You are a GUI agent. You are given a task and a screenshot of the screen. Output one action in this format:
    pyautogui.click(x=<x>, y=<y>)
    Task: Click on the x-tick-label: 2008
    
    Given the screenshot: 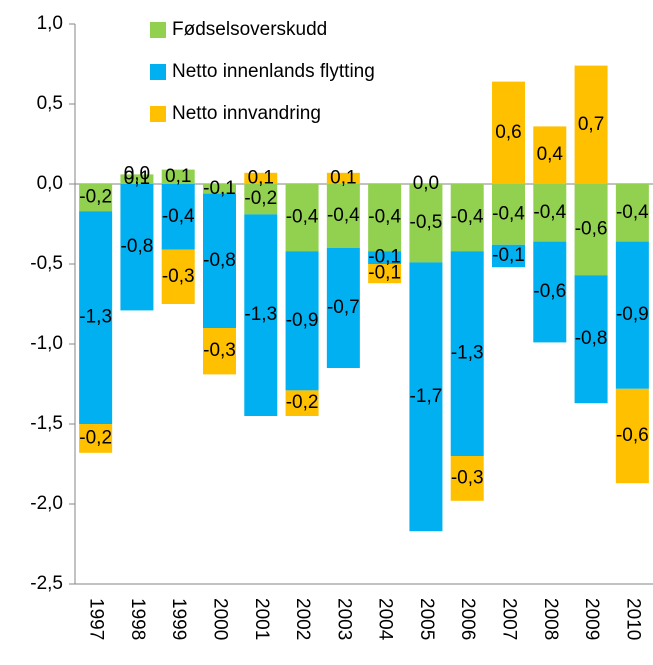 What is the action you would take?
    pyautogui.click(x=550, y=619)
    